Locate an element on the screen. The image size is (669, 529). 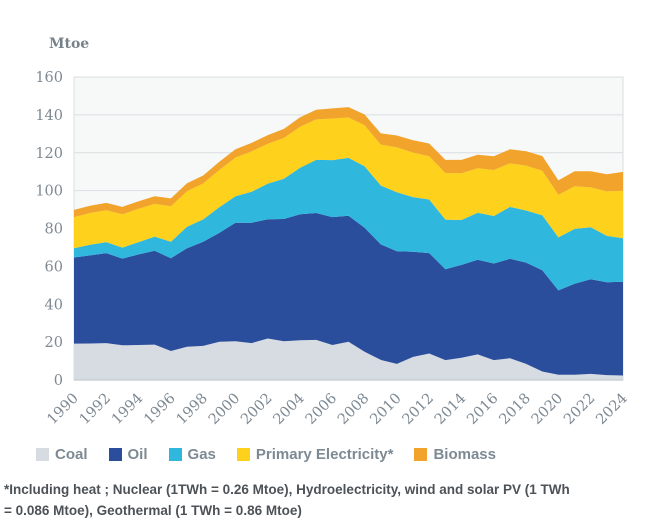
legend-swatch-coal is located at coordinates (42, 454).